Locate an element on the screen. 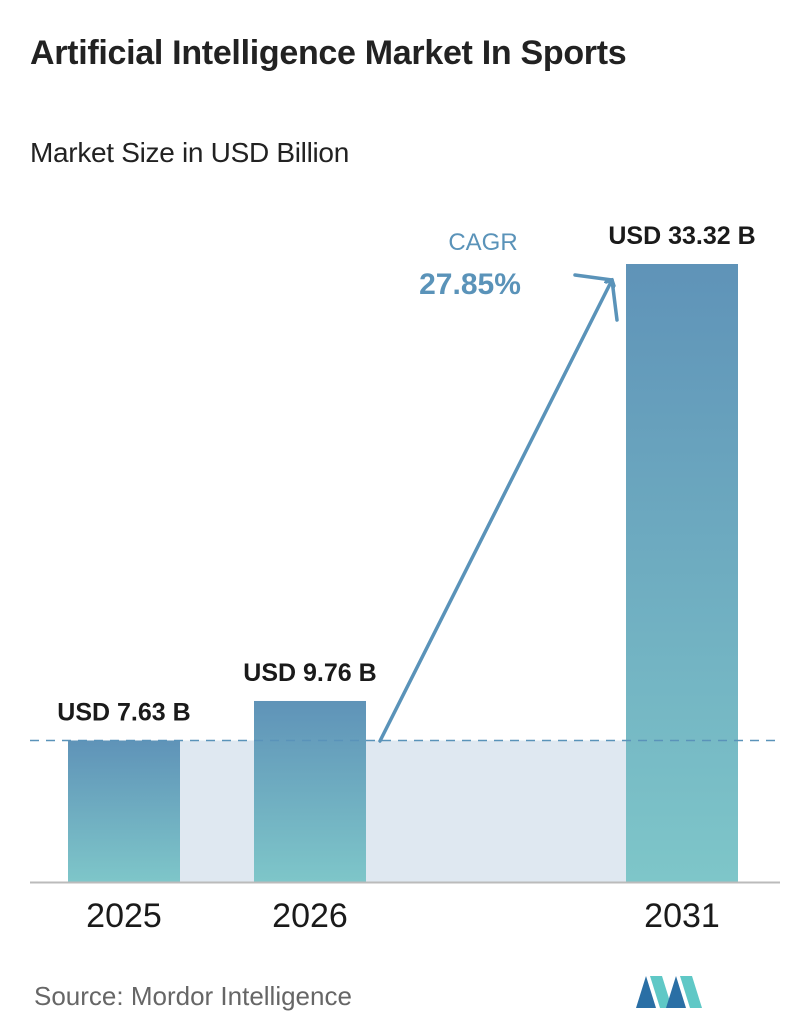  mordor-logo-icon is located at coordinates (669, 992).